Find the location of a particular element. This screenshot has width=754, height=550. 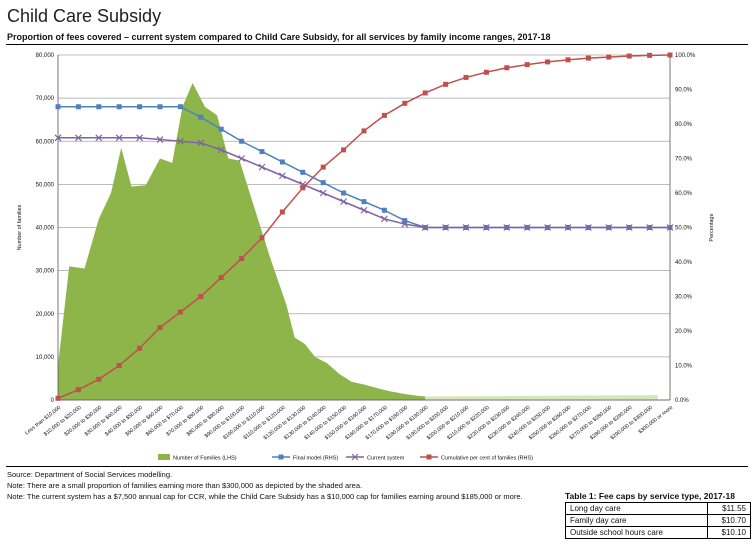

header-rule is located at coordinates (377, 44).